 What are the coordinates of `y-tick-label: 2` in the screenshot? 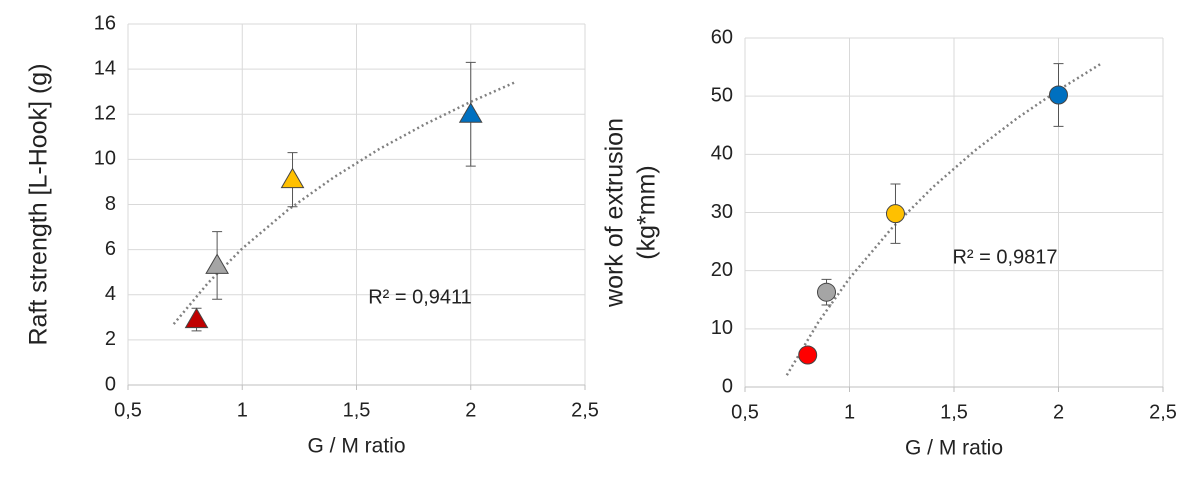 It's located at (110, 339).